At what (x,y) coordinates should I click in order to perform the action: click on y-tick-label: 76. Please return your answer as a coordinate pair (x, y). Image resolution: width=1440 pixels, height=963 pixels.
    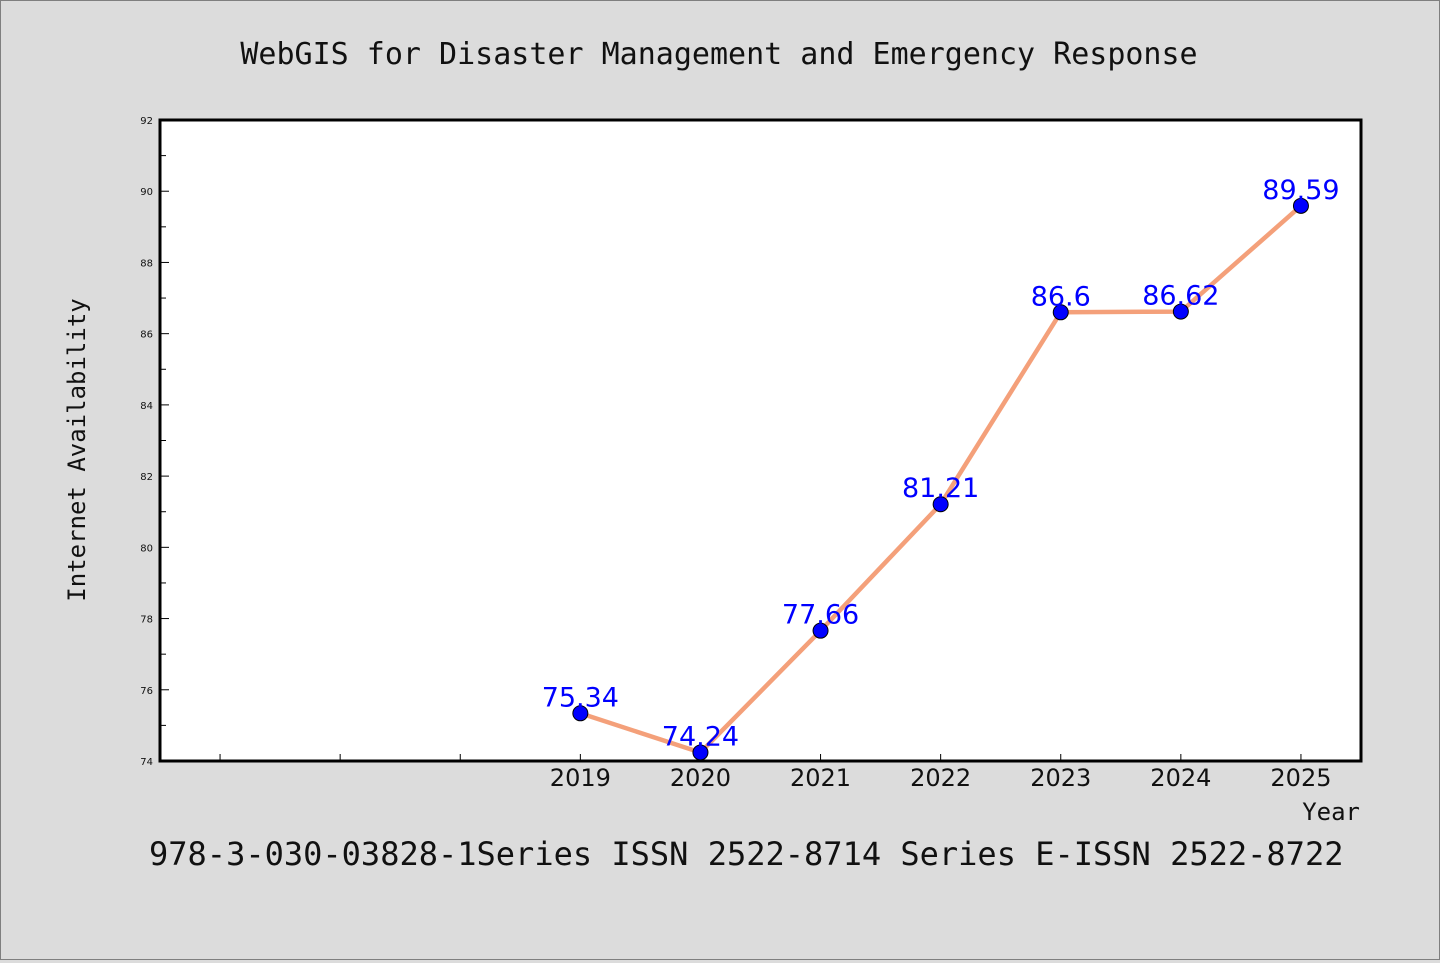
    Looking at the image, I should click on (146, 691).